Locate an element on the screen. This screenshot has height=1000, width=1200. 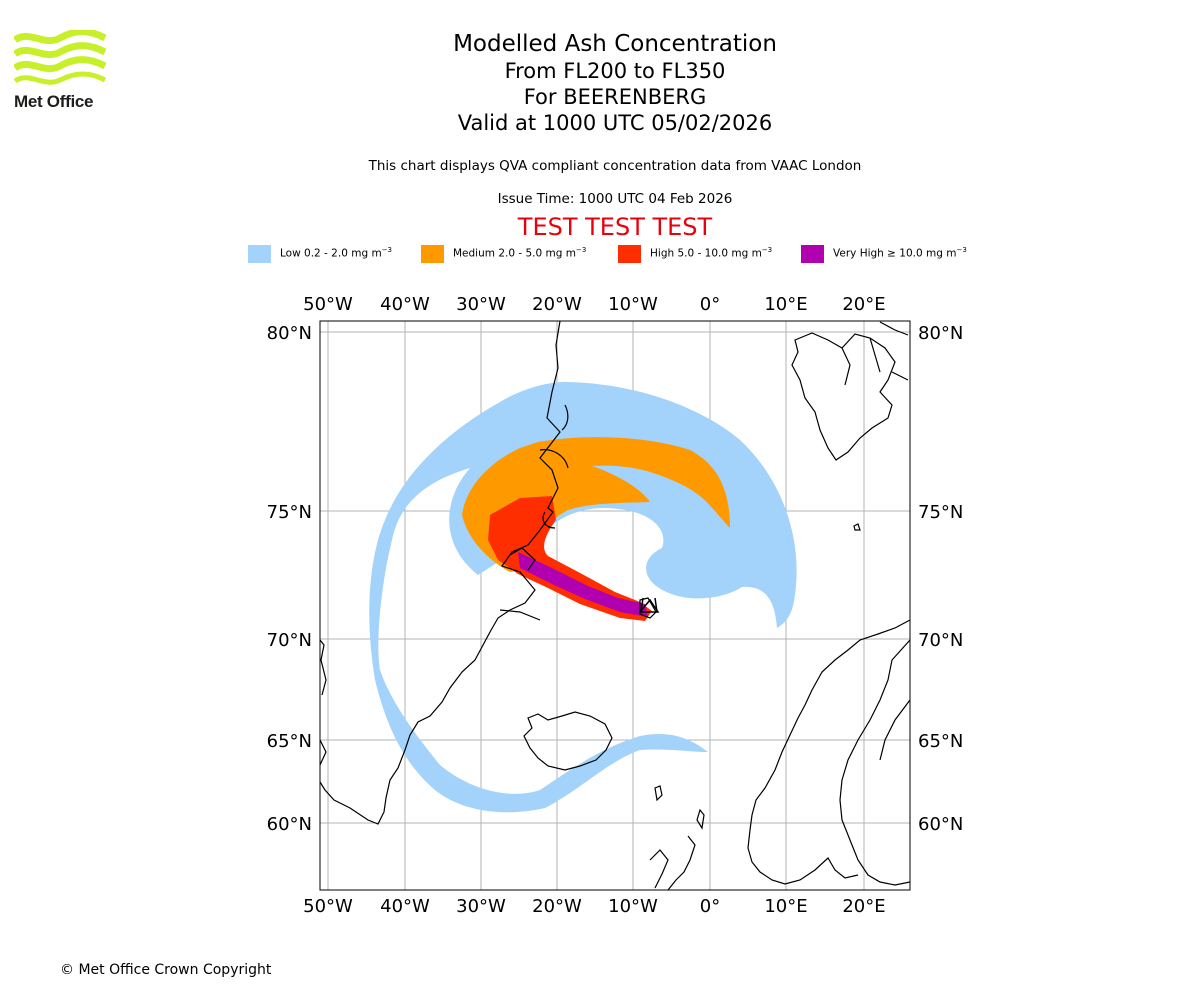
tick-right-70n: 70°N is located at coordinates (940, 640).